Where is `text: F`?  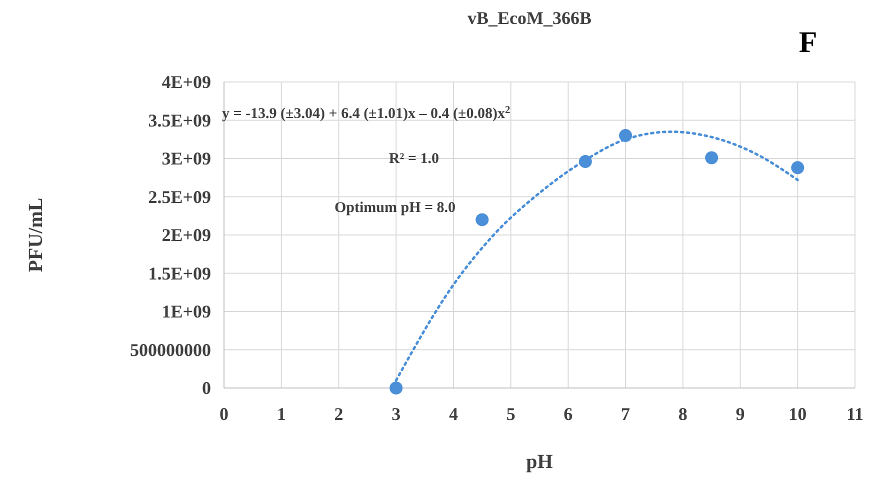
text: F is located at coordinates (808, 42).